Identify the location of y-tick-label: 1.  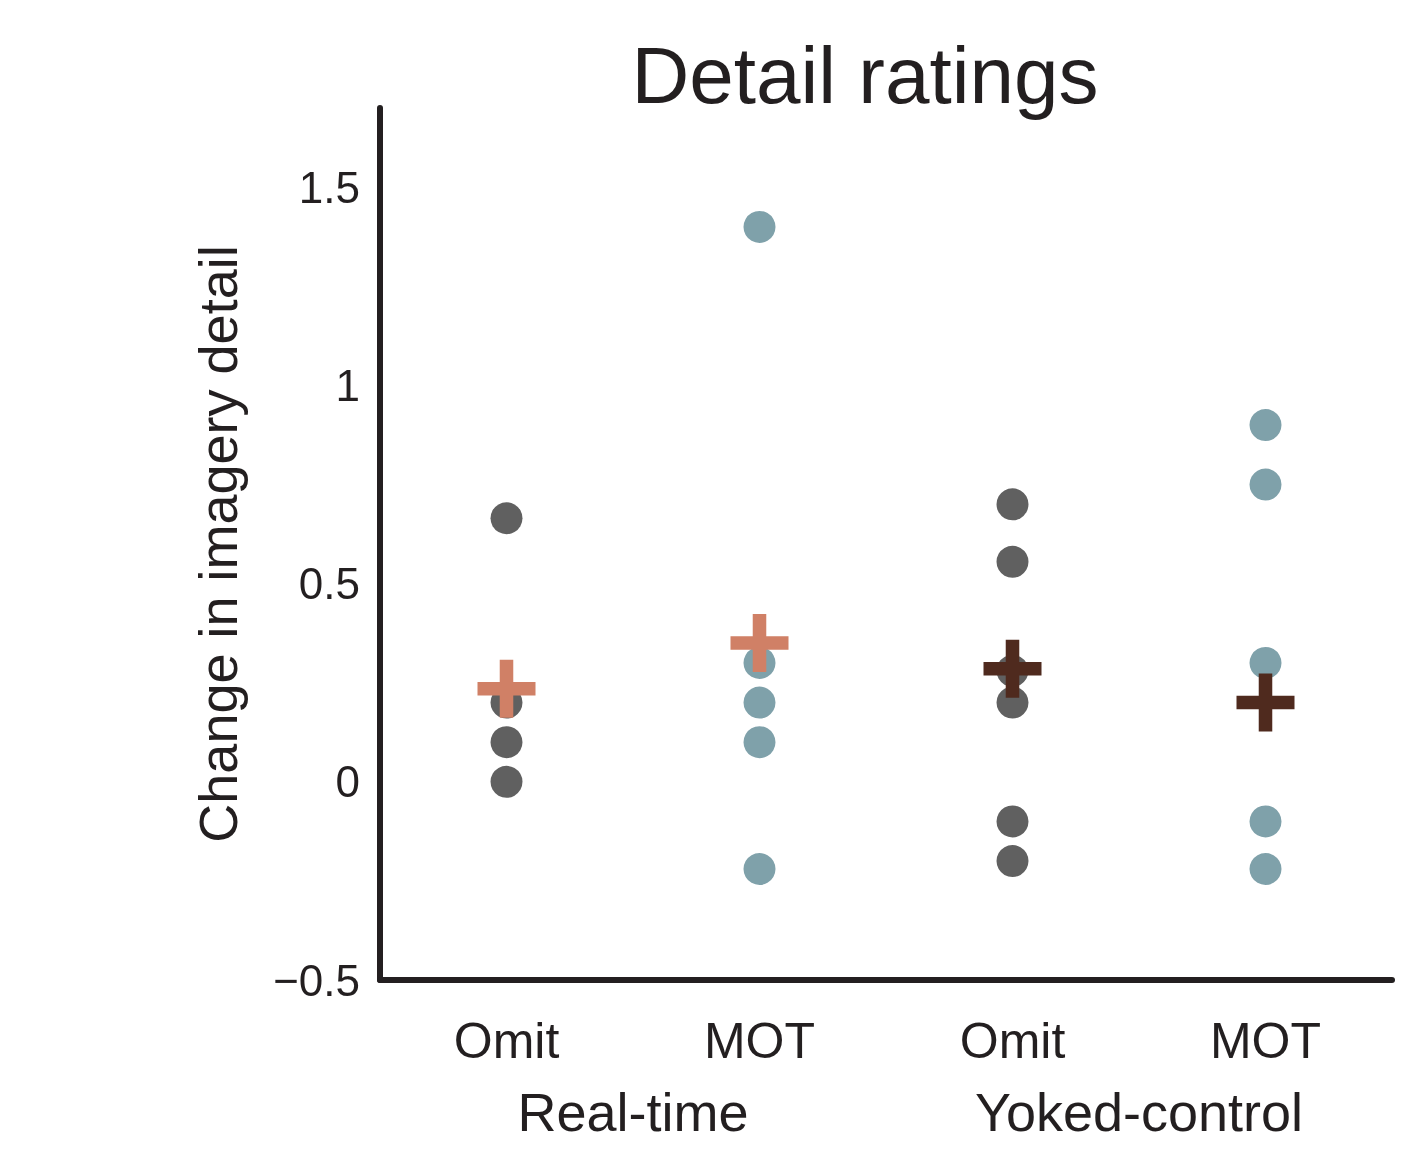
(347, 385).